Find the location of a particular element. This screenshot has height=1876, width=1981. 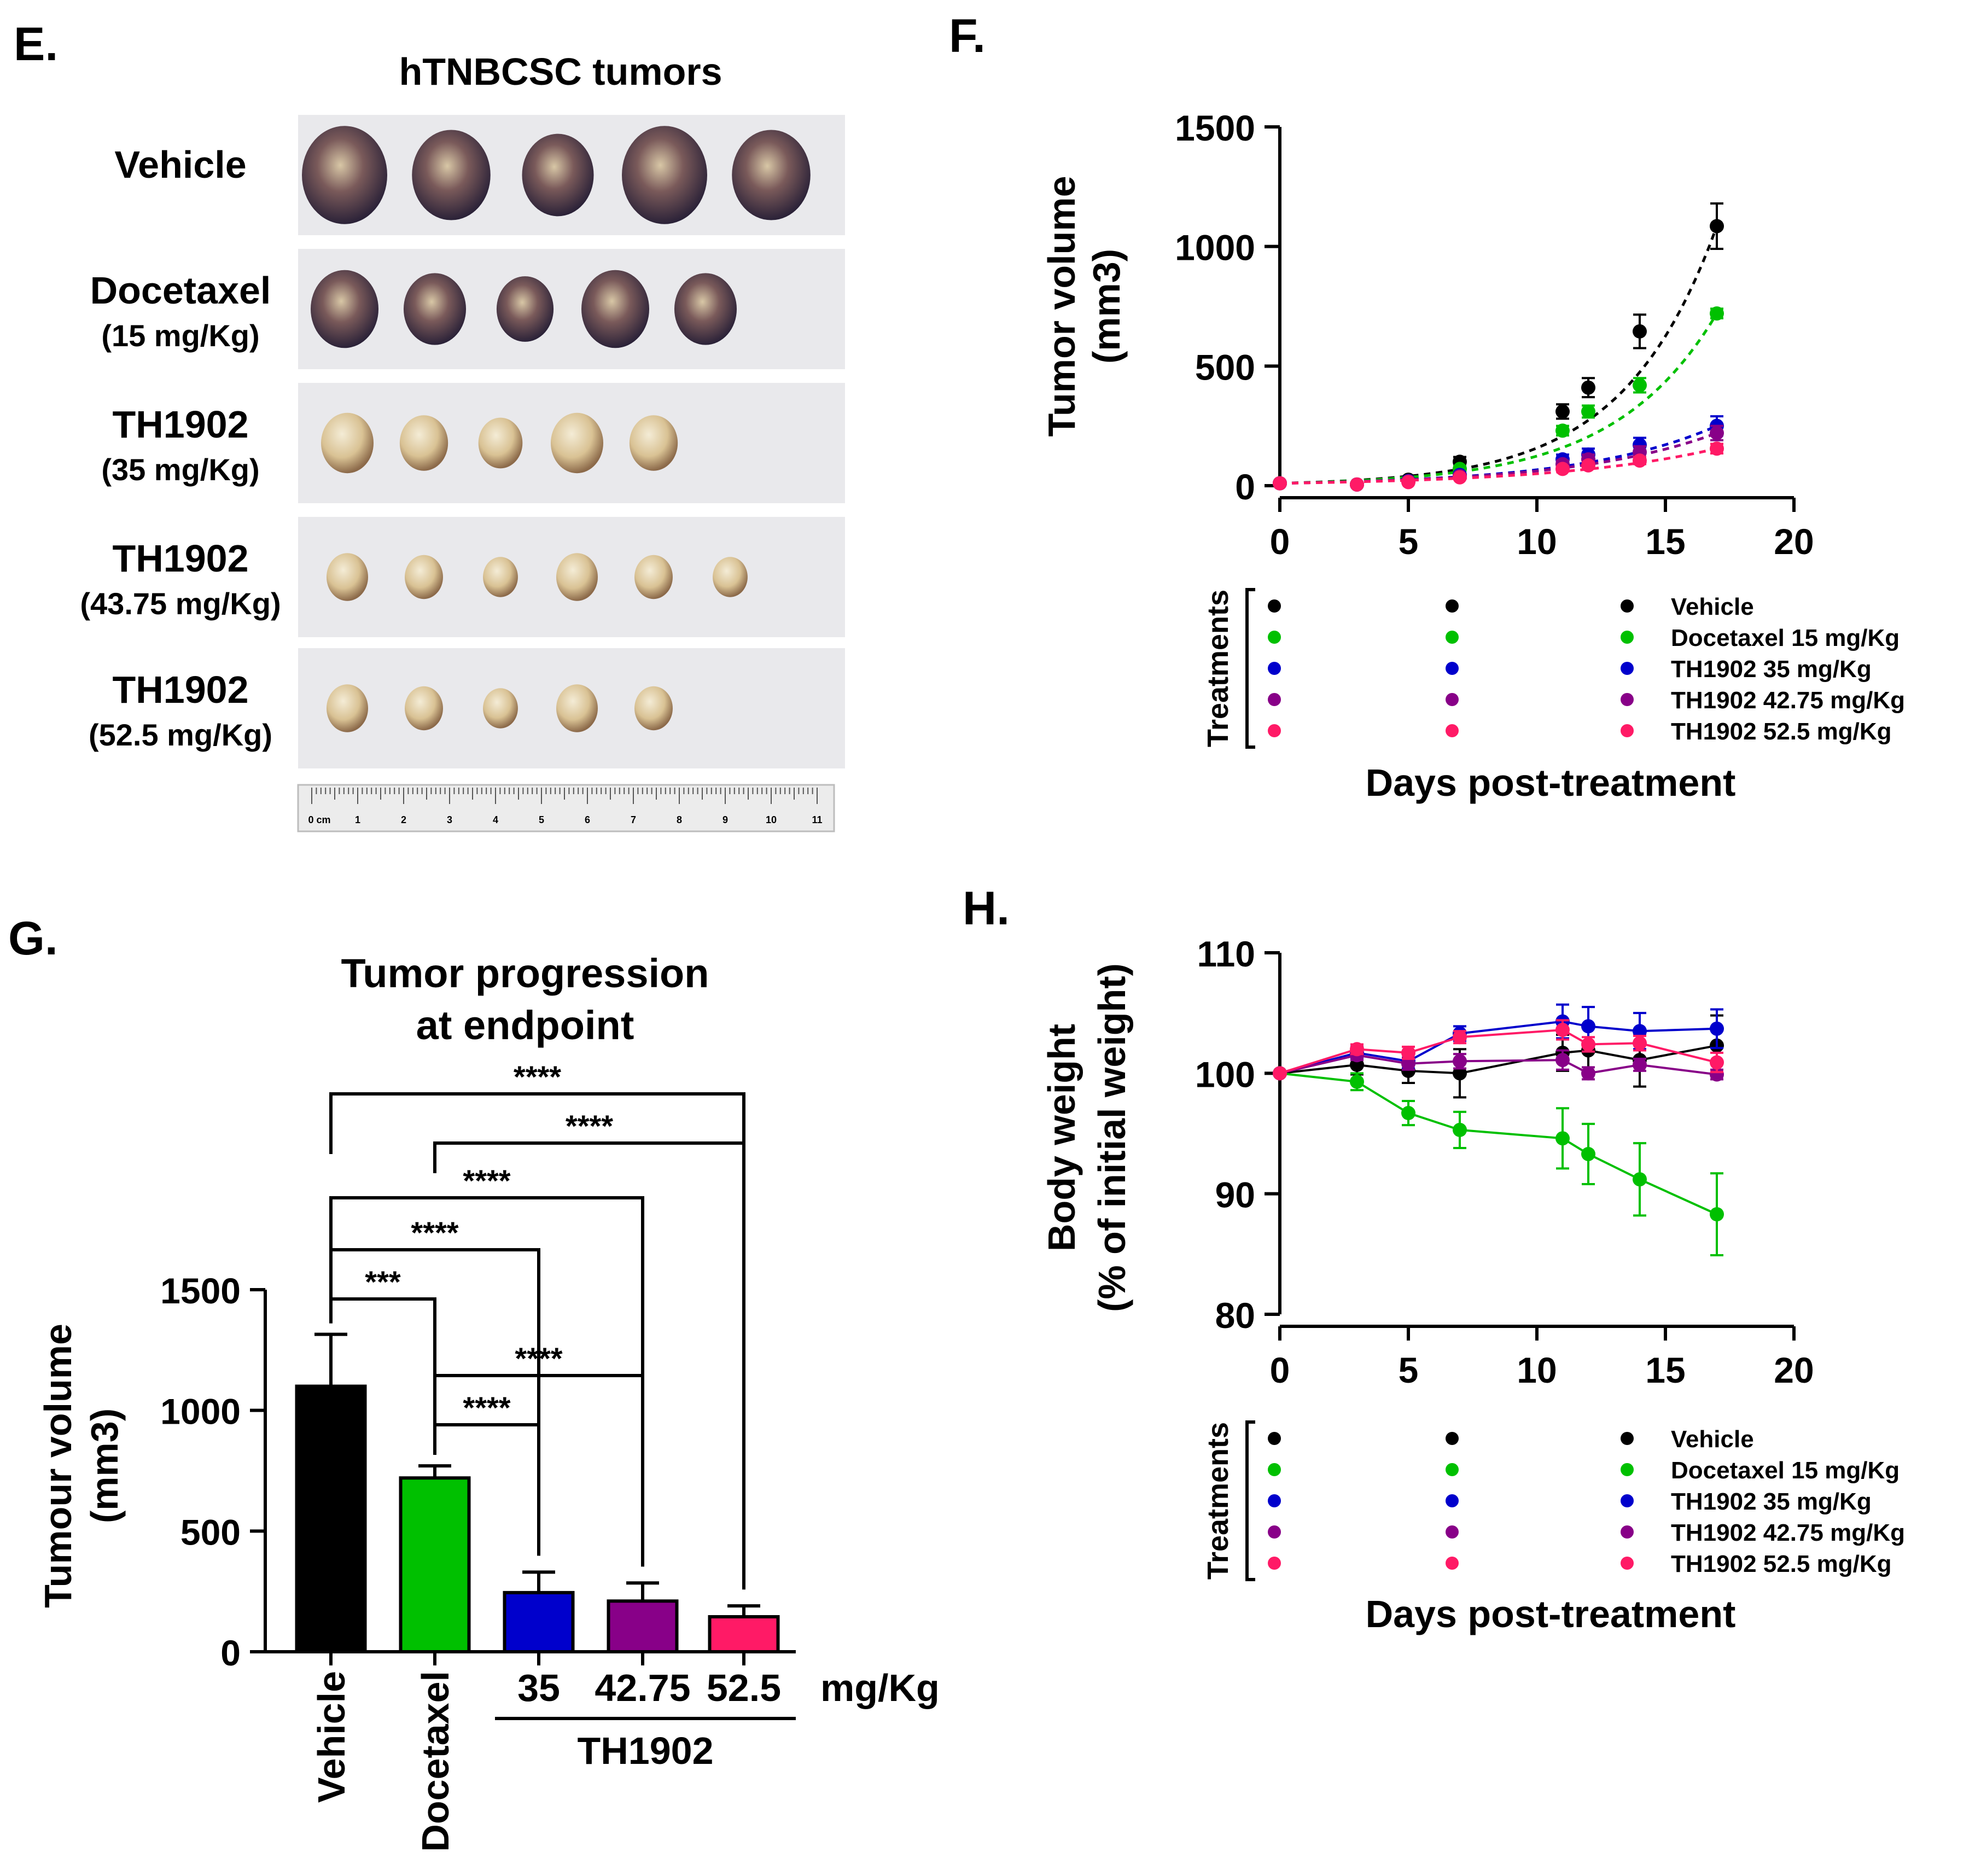

ruler-mark-label: 0 cm is located at coordinates (319, 819).